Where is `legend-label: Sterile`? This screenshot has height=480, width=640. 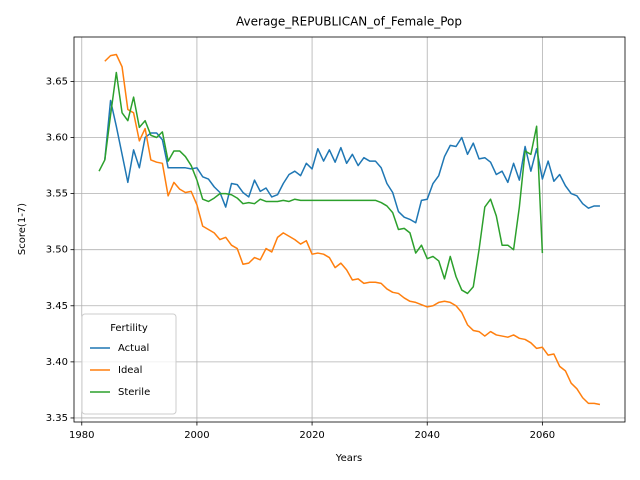 legend-label: Sterile is located at coordinates (134, 392).